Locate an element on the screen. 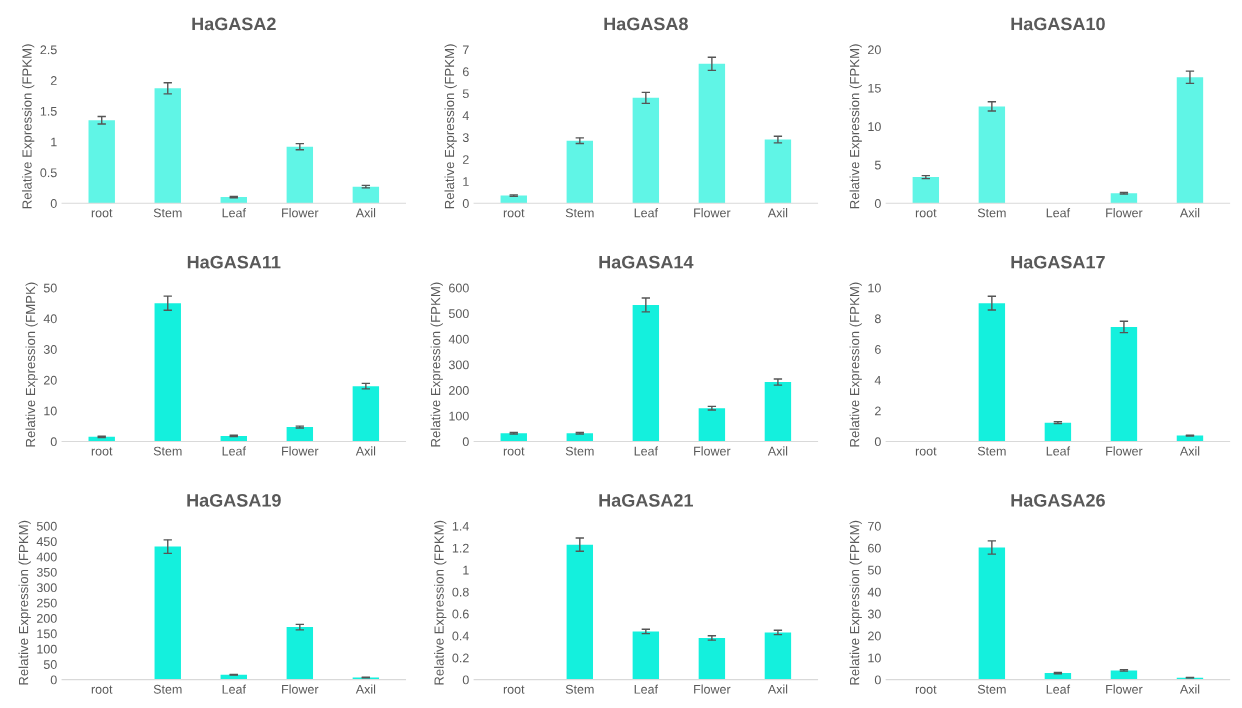 The width and height of the screenshot is (1242, 708). y-tick-label: 20 is located at coordinates (874, 50).